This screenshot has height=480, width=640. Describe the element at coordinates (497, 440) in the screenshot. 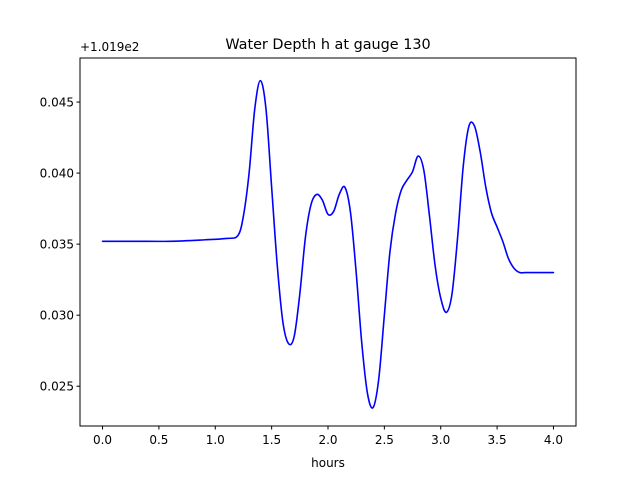

I see `x-tick-label: 3.5` at that location.